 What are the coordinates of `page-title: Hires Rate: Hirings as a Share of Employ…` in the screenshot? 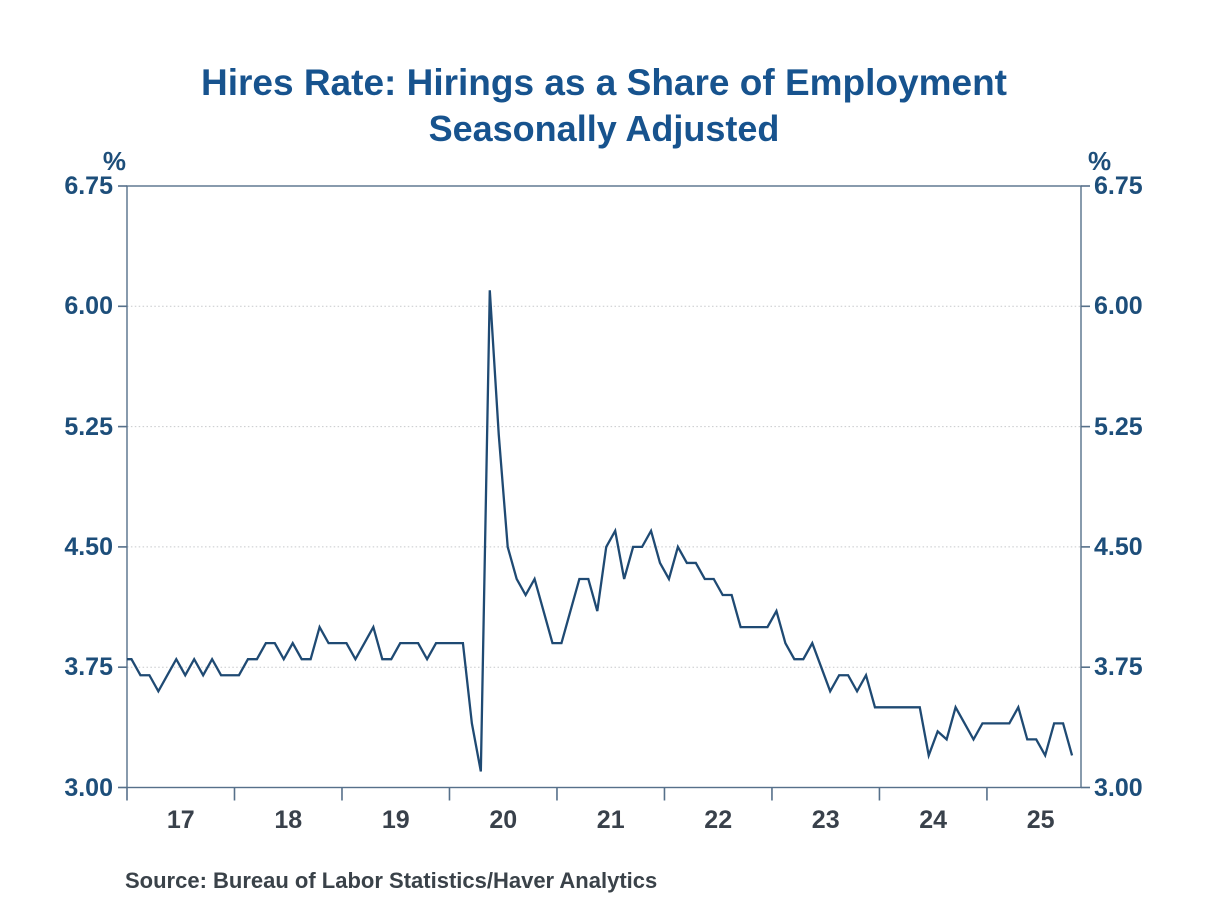 It's located at (603, 82).